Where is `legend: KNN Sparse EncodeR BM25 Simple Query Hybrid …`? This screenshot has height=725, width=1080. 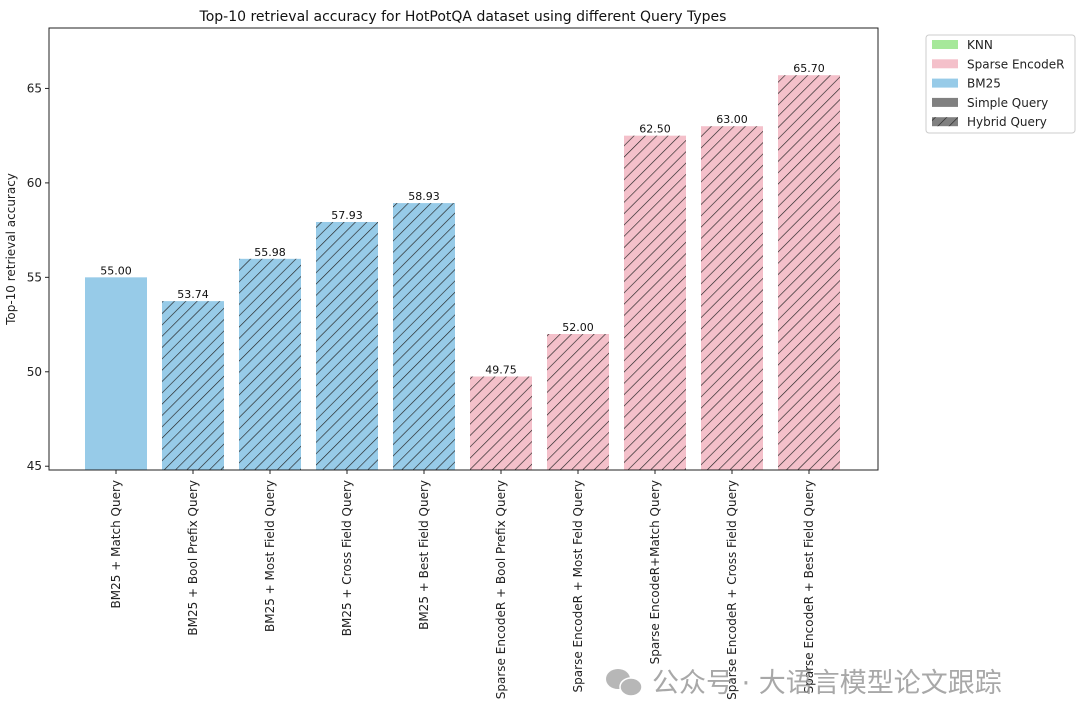
legend: KNN Sparse EncodeR BM25 Simple Query Hybrid … is located at coordinates (1000, 84).